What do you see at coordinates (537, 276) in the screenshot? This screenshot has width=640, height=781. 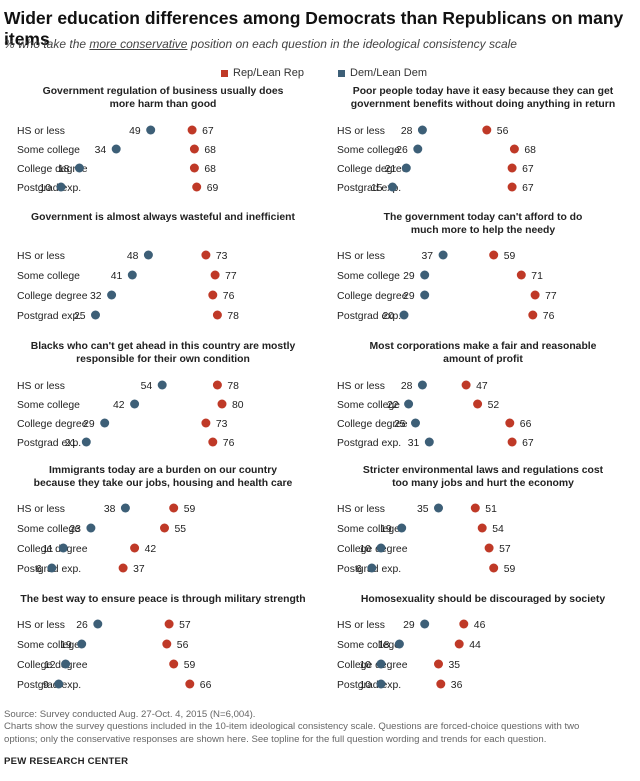 I see `rep-value-label: 71` at bounding box center [537, 276].